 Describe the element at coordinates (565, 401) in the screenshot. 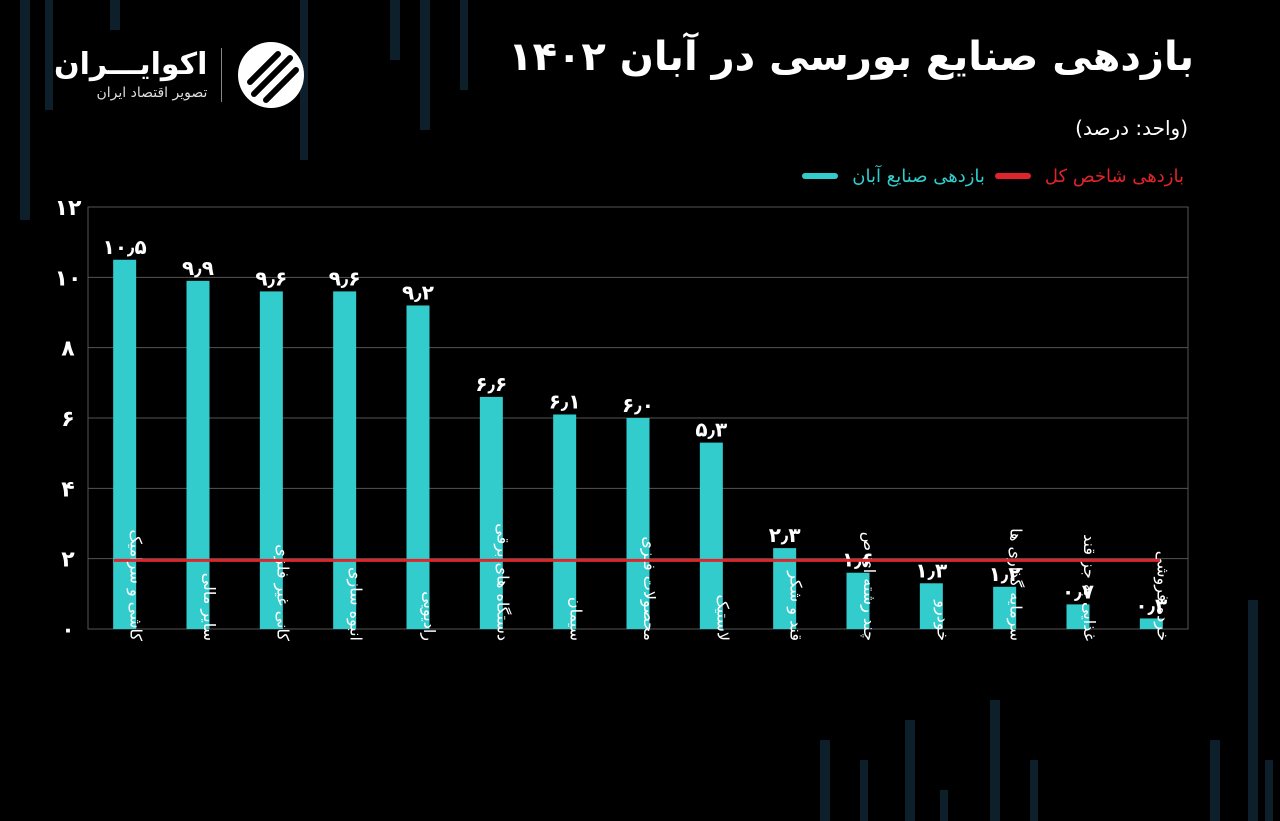

I see `bar-value-label: ۶٫۱` at that location.